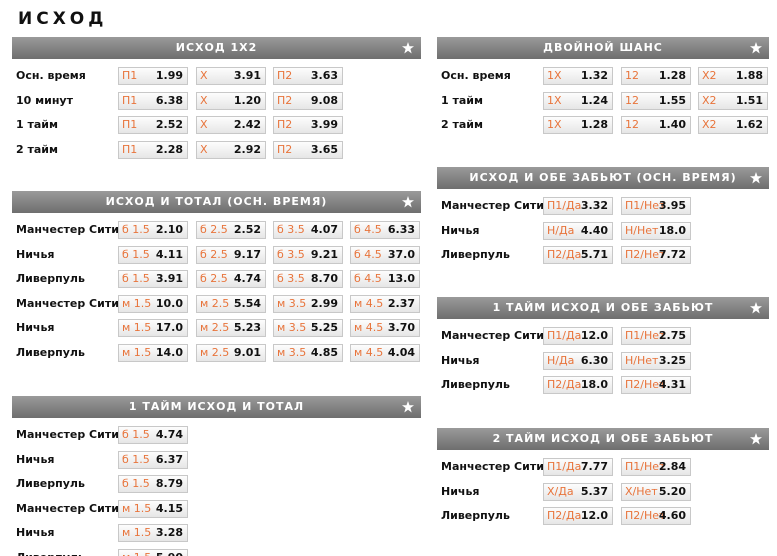 This screenshot has width=777, height=556. Describe the element at coordinates (594, 205) in the screenshot. I see `odds-value: 3.32` at that location.